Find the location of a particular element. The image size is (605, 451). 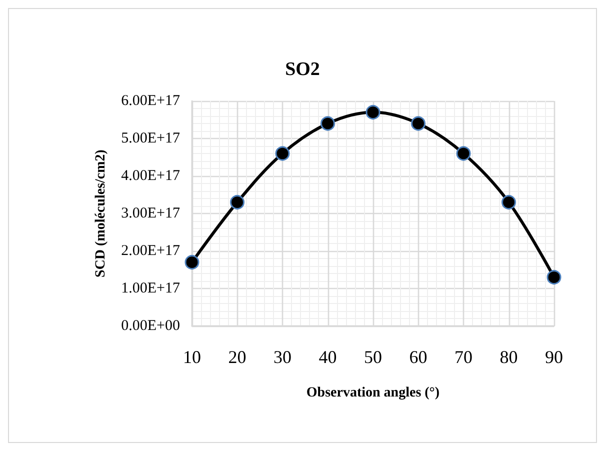

x-tick-label: 80 is located at coordinates (509, 357).